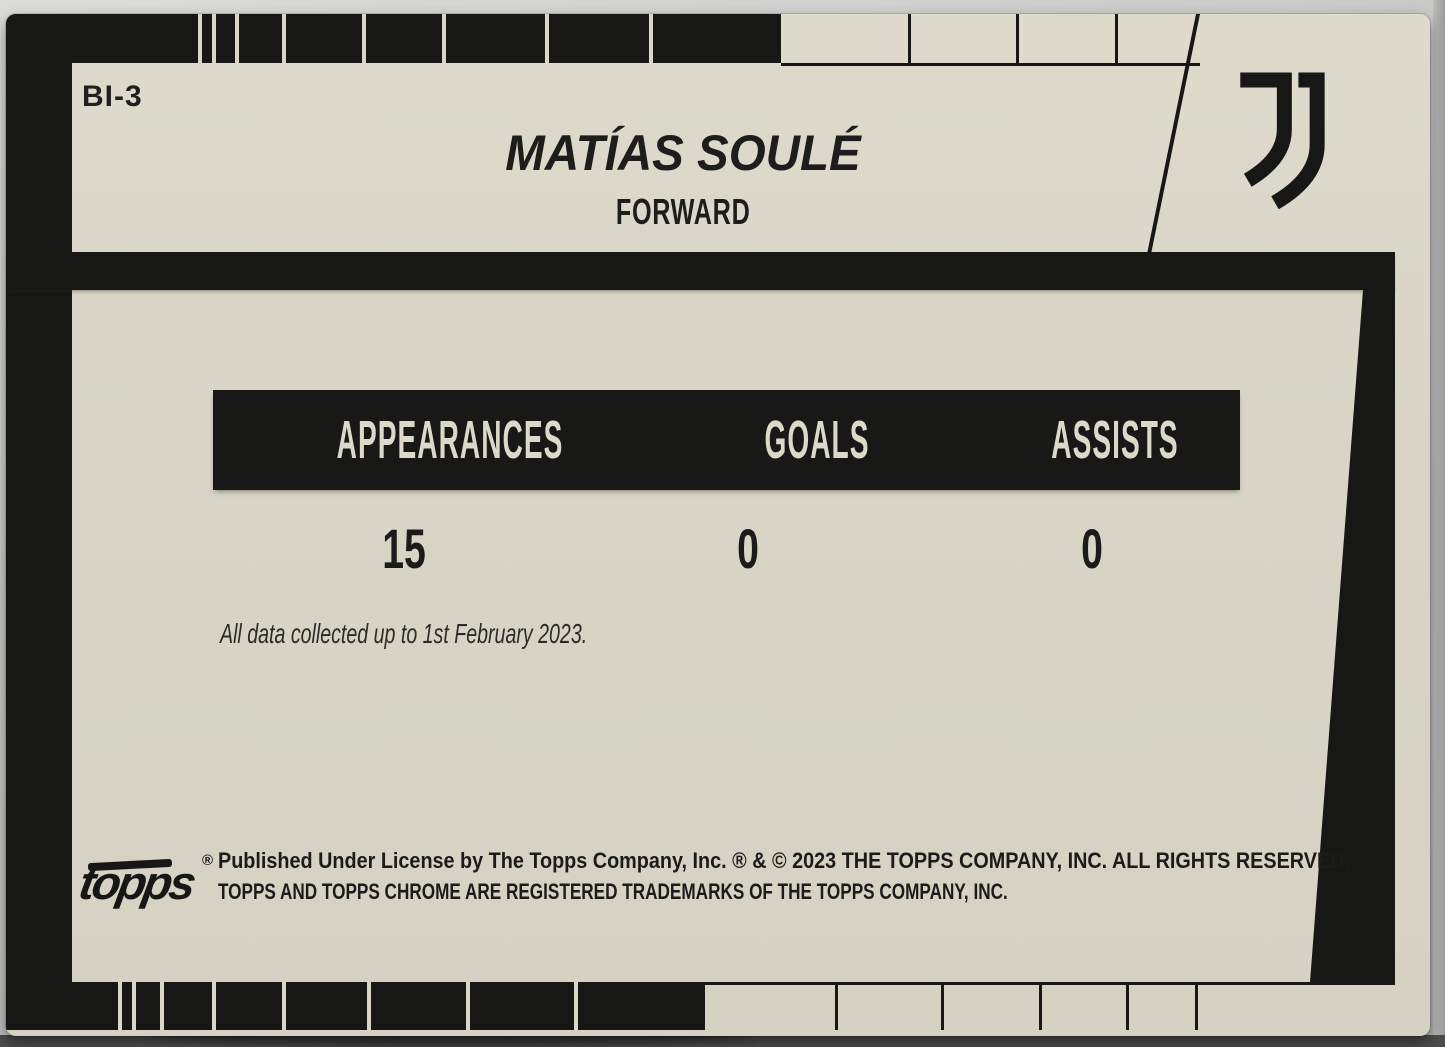  I want to click on stats-column-headers: APPEARANCES GOALS ASSISTS, so click(748, 440).